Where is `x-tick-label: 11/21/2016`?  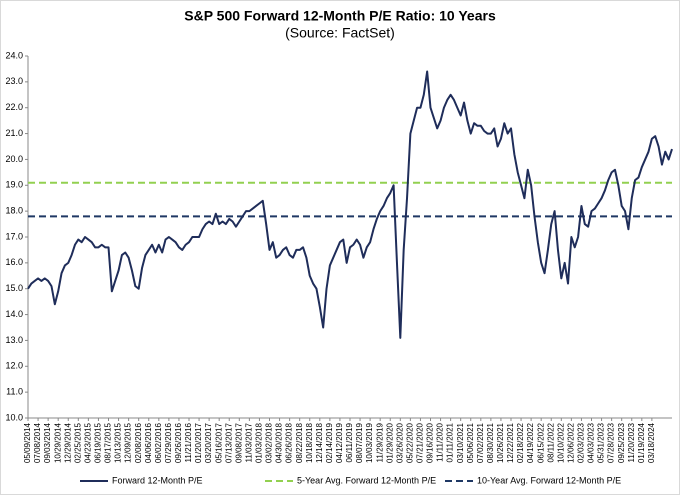 x-tick-label: 11/21/2016 is located at coordinates (188, 442).